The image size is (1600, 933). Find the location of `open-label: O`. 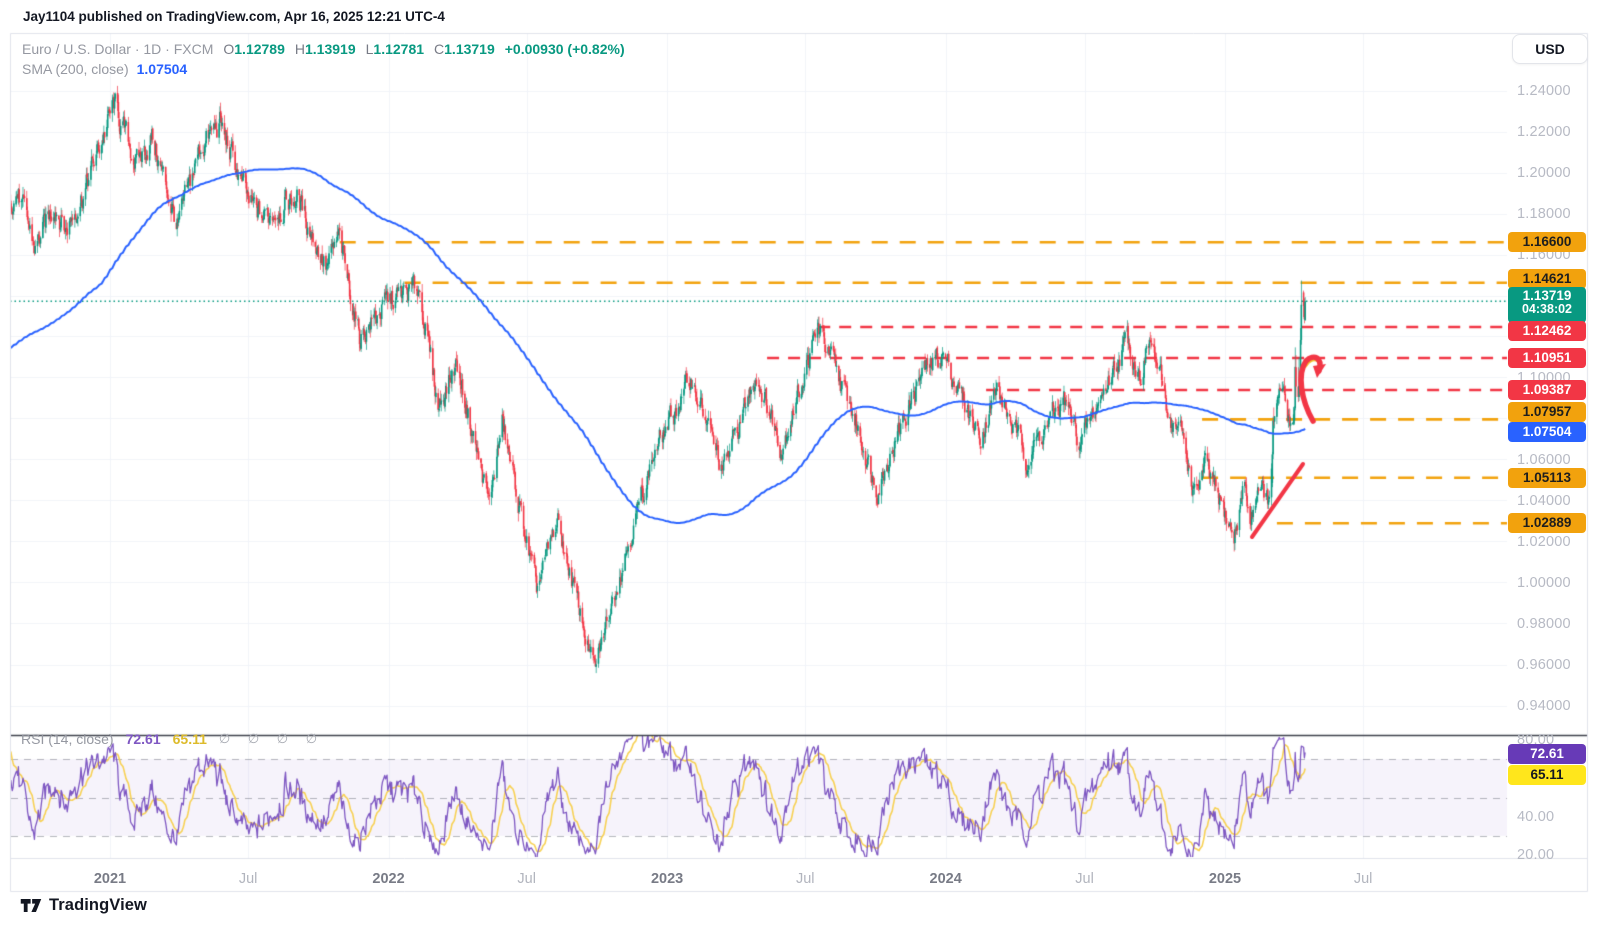

open-label: O is located at coordinates (229, 49).